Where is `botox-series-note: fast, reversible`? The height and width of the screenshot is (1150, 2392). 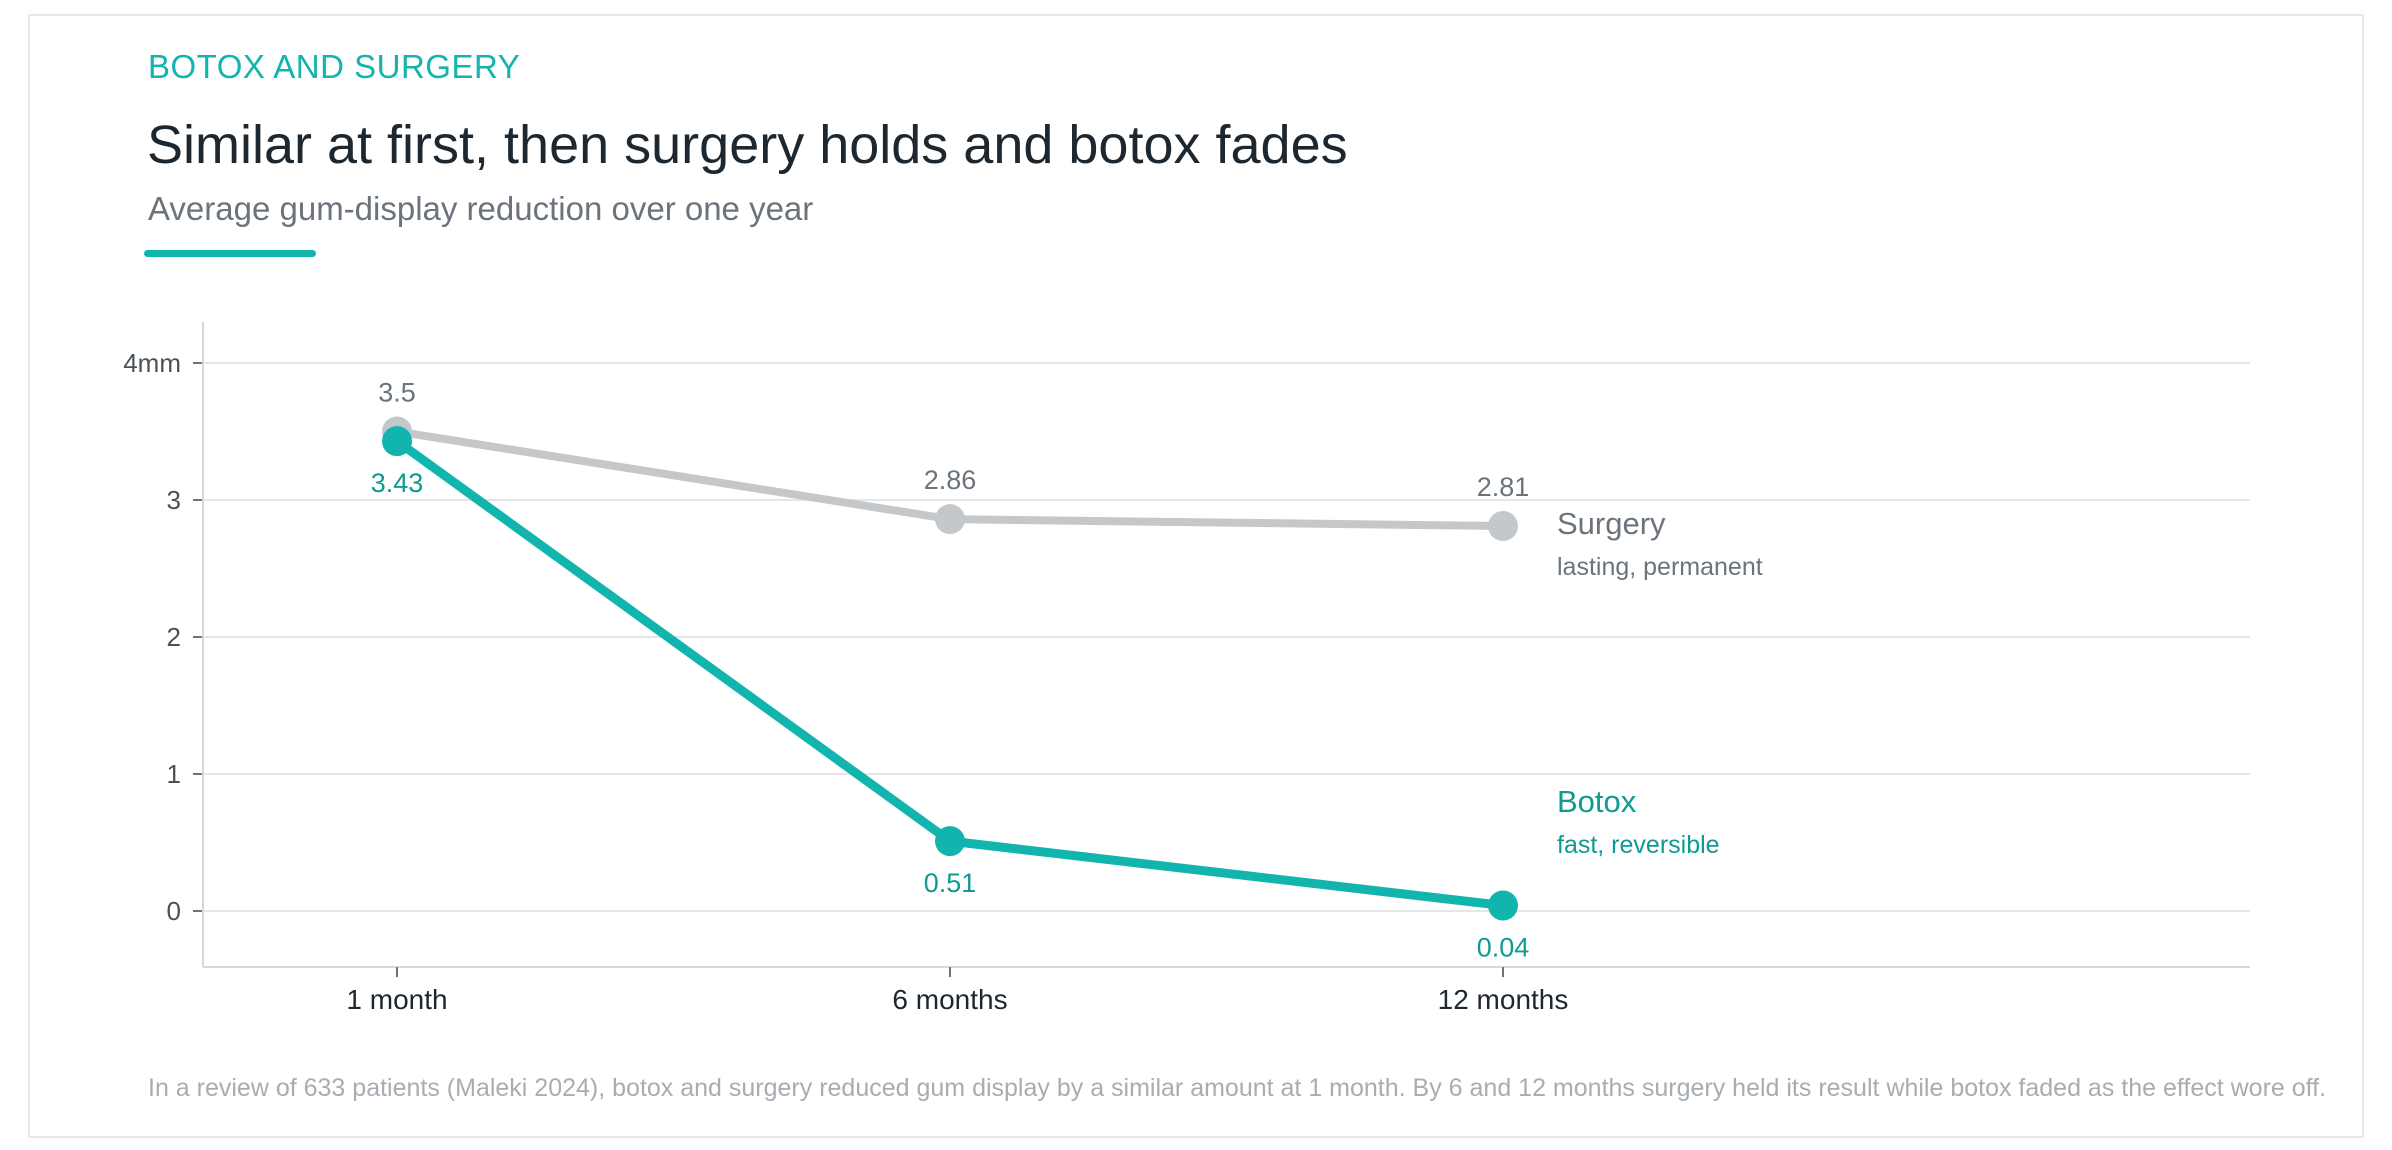 botox-series-note: fast, reversible is located at coordinates (1638, 845).